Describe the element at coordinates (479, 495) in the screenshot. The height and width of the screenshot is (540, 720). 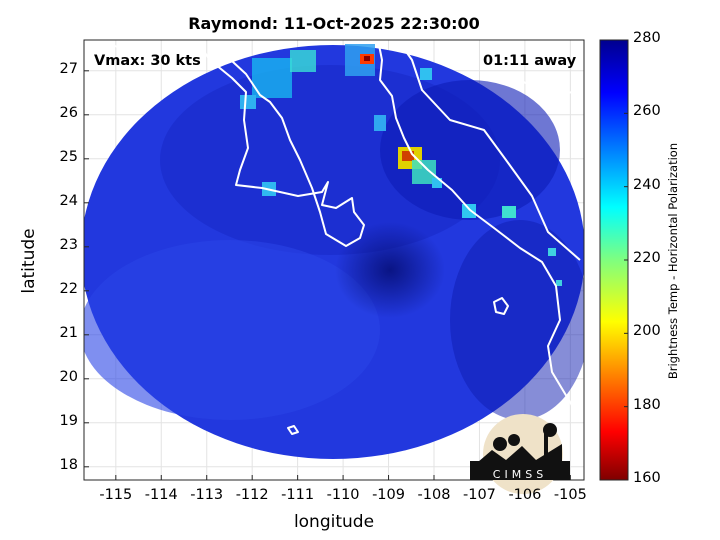
I see `x-tick-label: -107` at that location.